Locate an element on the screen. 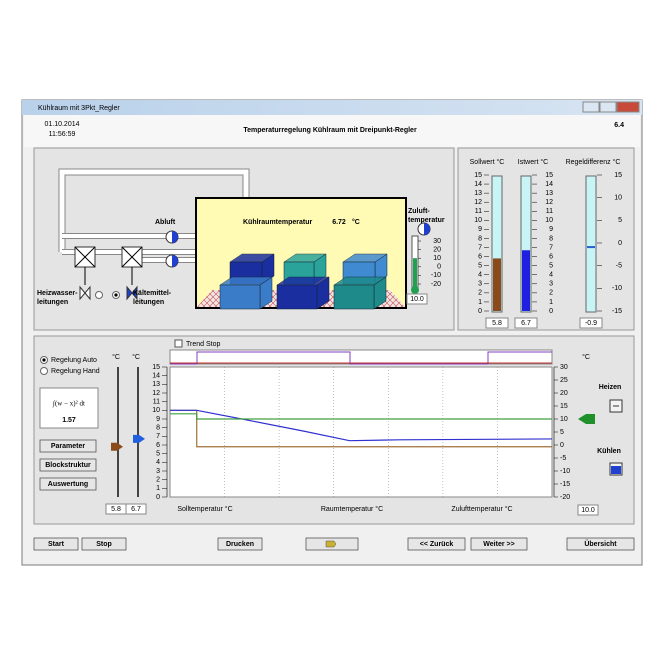 The width and height of the screenshot is (665, 665). button-label: Drucken is located at coordinates (240, 544).